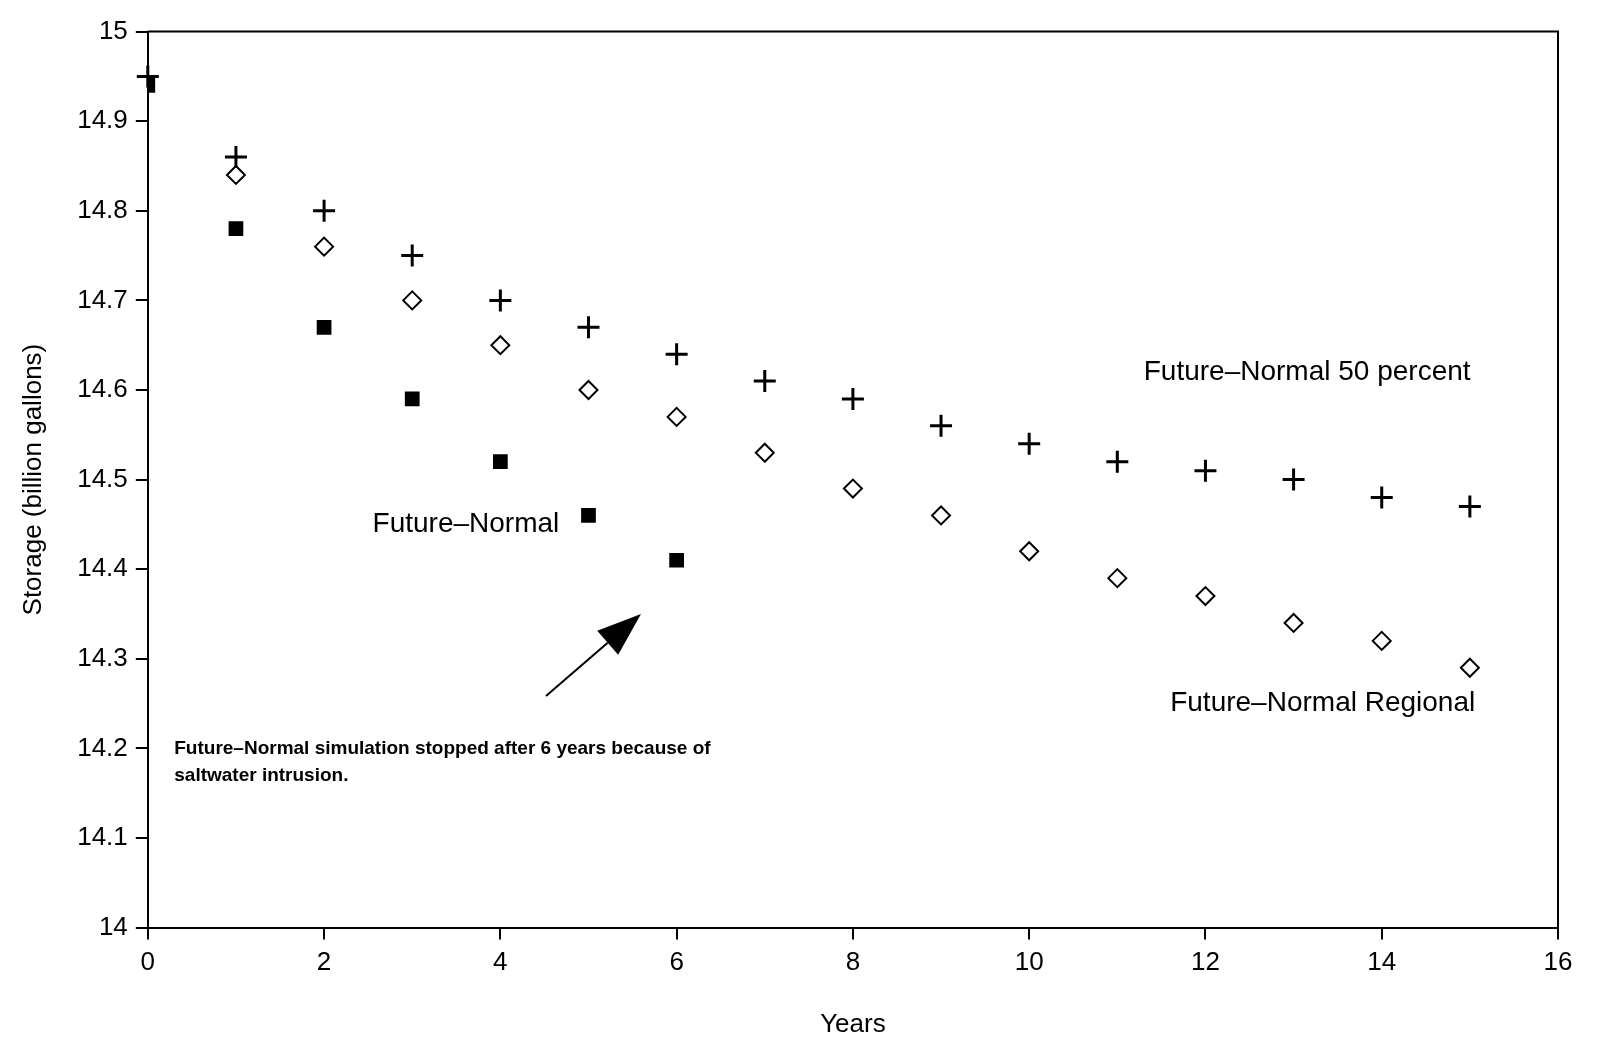 This screenshot has height=1061, width=1608. What do you see at coordinates (1029, 961) in the screenshot?
I see `x-tick-label: 10` at bounding box center [1029, 961].